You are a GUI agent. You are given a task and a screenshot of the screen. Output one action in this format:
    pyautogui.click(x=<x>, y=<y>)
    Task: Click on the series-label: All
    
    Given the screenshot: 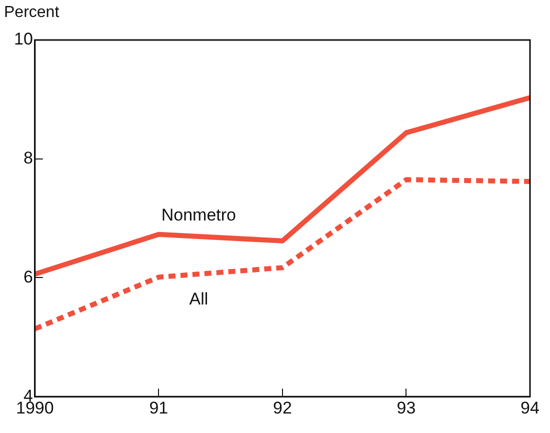 What is the action you would take?
    pyautogui.click(x=198, y=298)
    